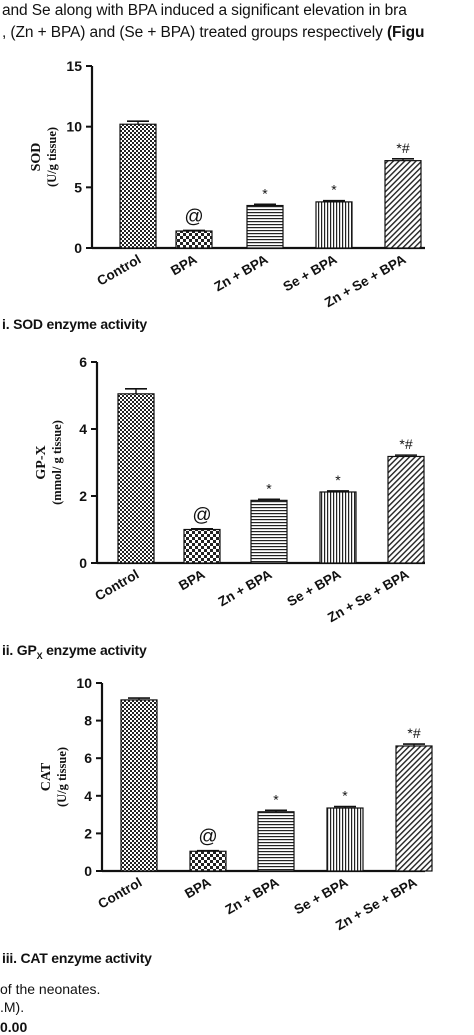 Image resolution: width=474 pixels, height=1035 pixels. What do you see at coordinates (94, 650) in the screenshot?
I see `gpx-caption-suffix: enzyme activity` at bounding box center [94, 650].